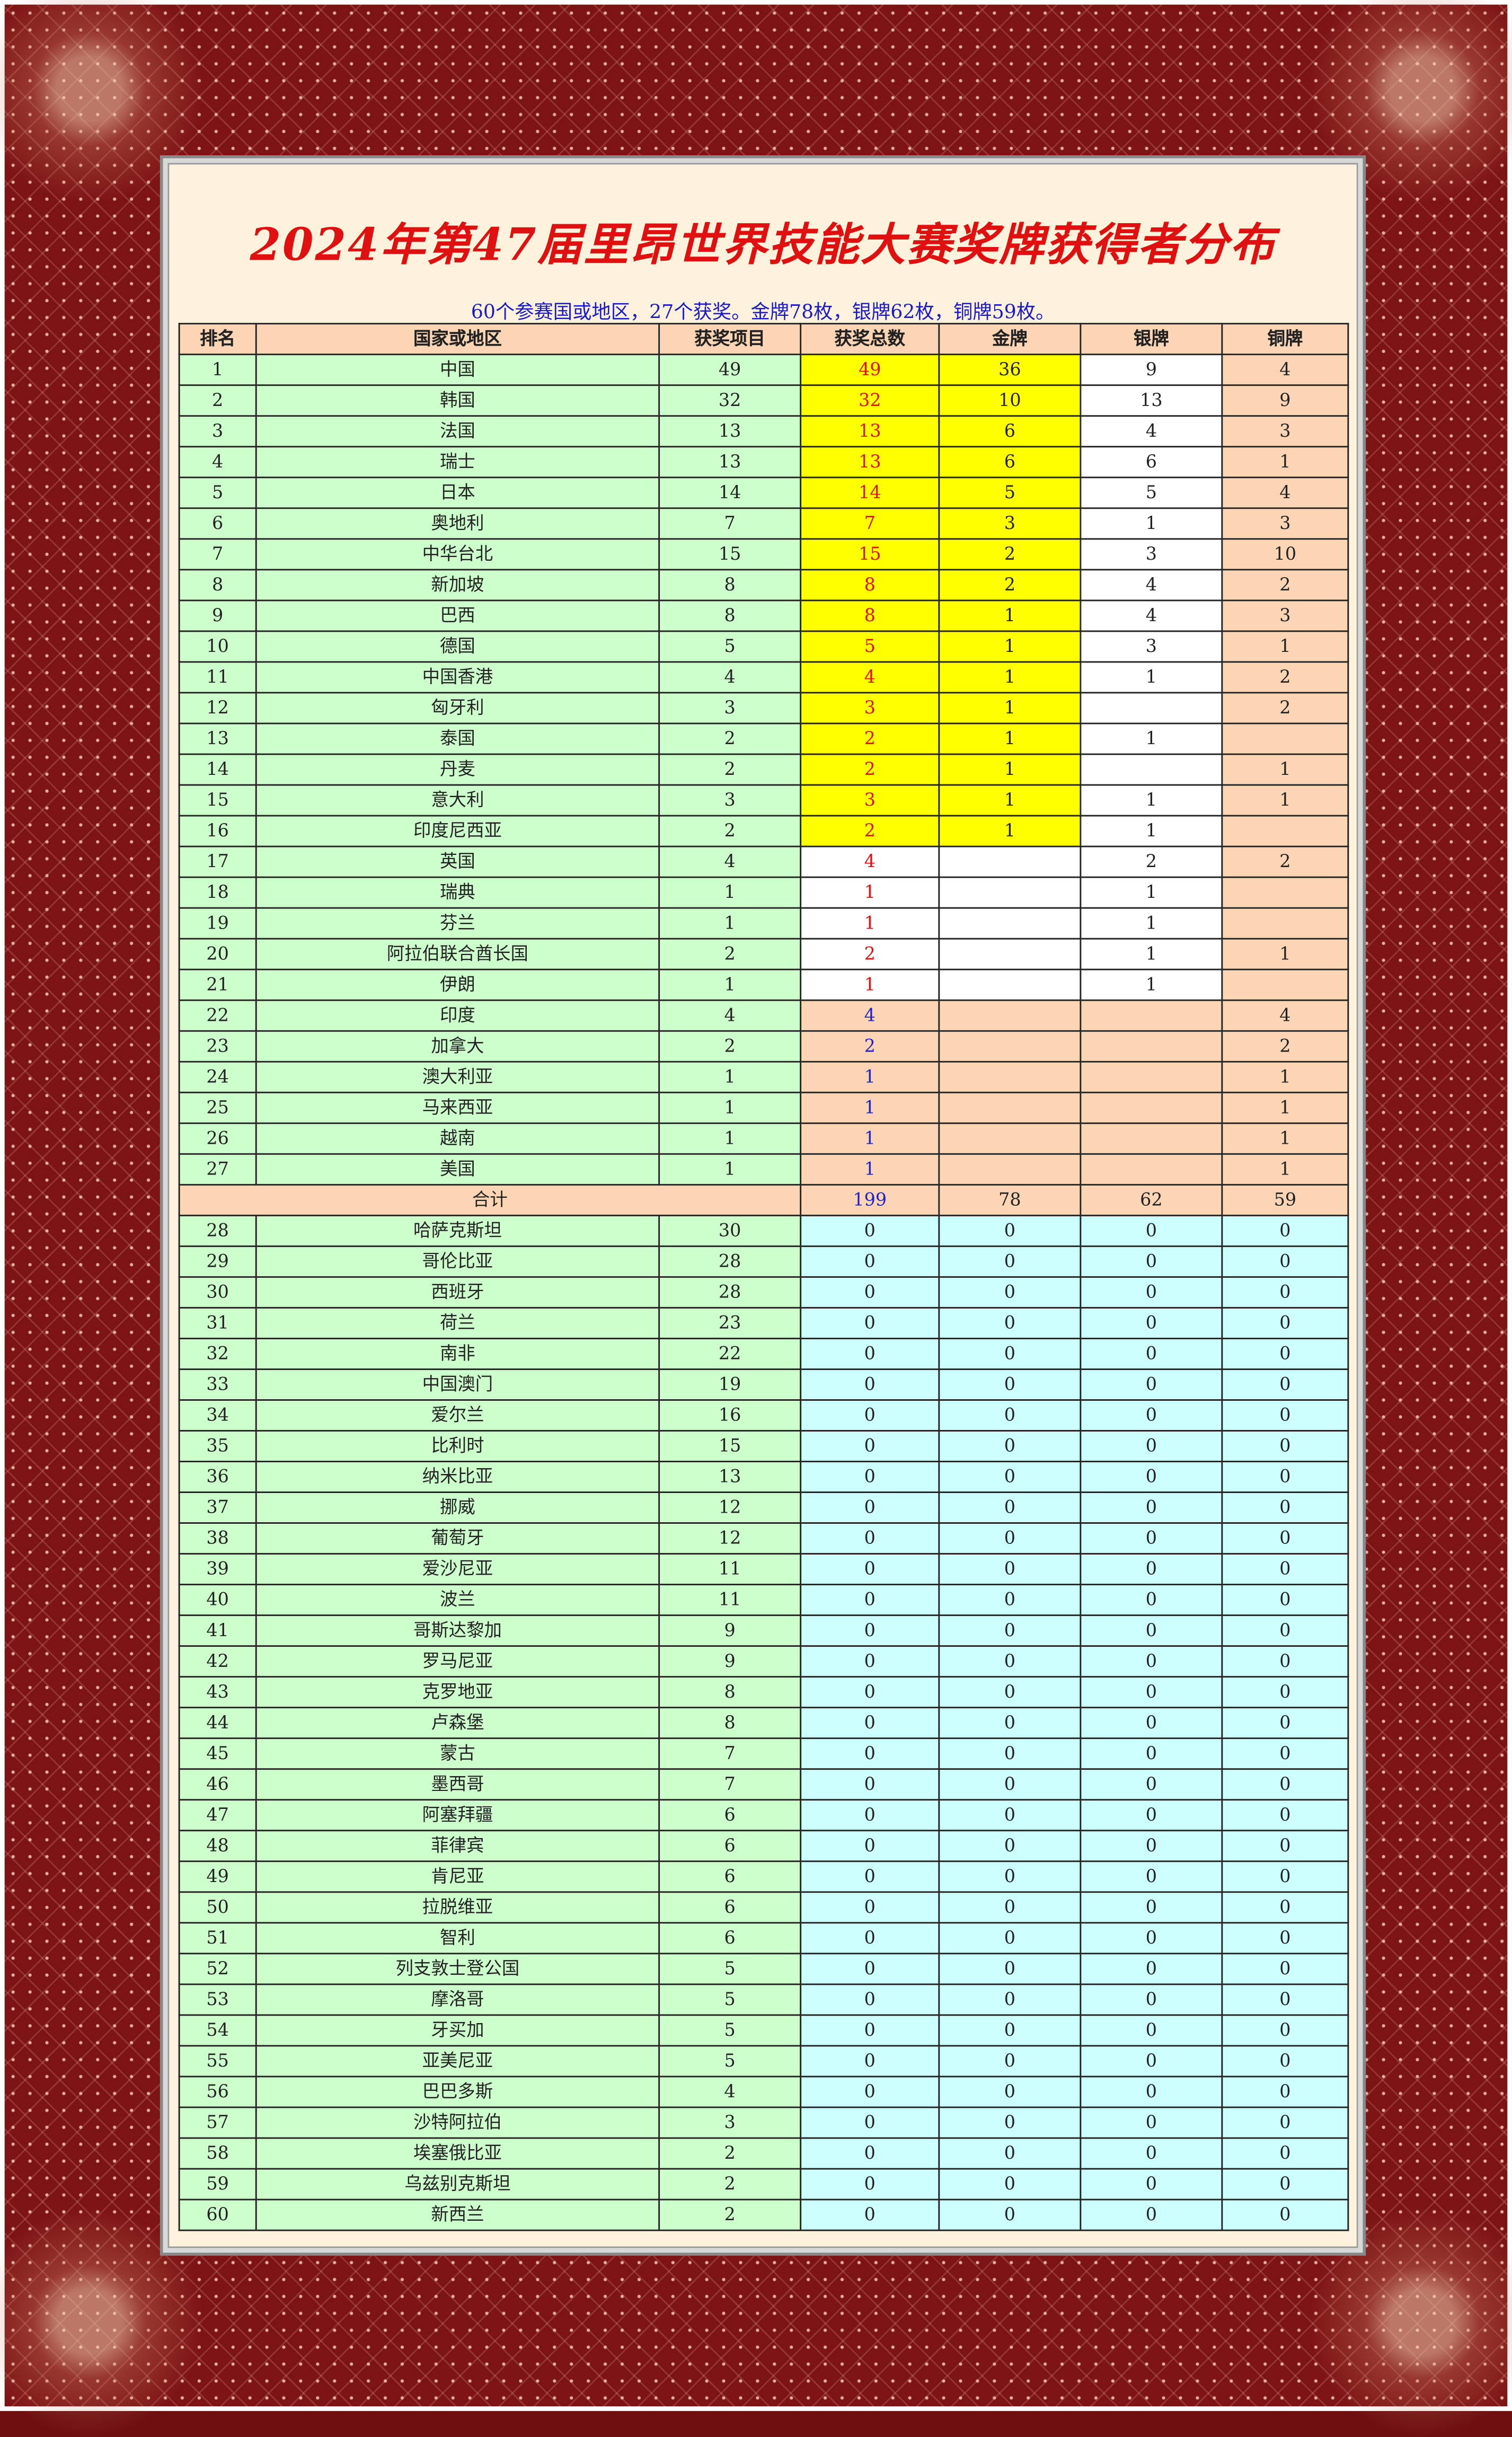 This screenshot has height=2437, width=1512. What do you see at coordinates (218, 2153) in the screenshot?
I see `rank-cell: 58` at bounding box center [218, 2153].